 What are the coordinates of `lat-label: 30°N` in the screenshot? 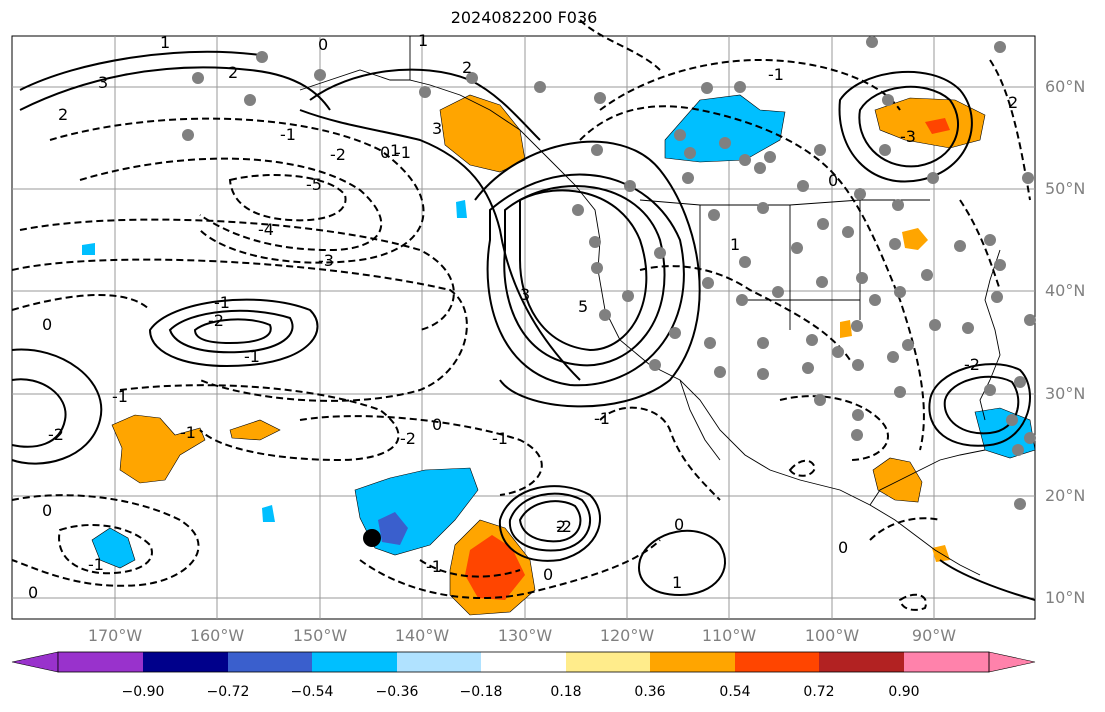 It's located at (1065, 393).